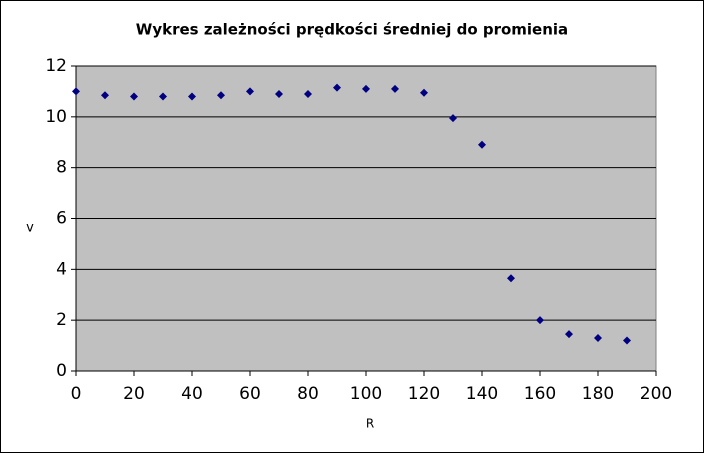 The width and height of the screenshot is (704, 453). What do you see at coordinates (250, 394) in the screenshot?
I see `x-tick-label: 60` at bounding box center [250, 394].